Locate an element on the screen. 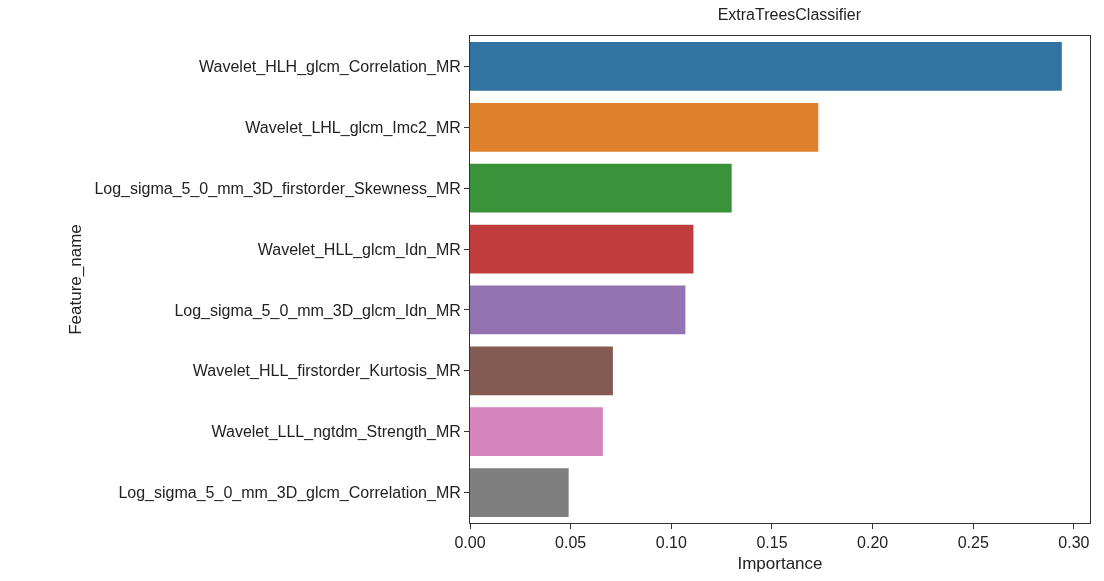  x-tick-label: 0.25 is located at coordinates (973, 543).